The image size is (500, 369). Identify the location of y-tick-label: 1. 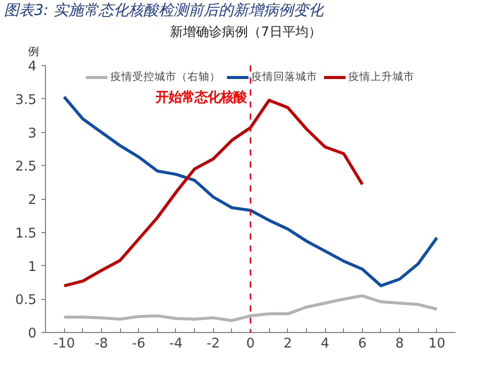
(32, 267).